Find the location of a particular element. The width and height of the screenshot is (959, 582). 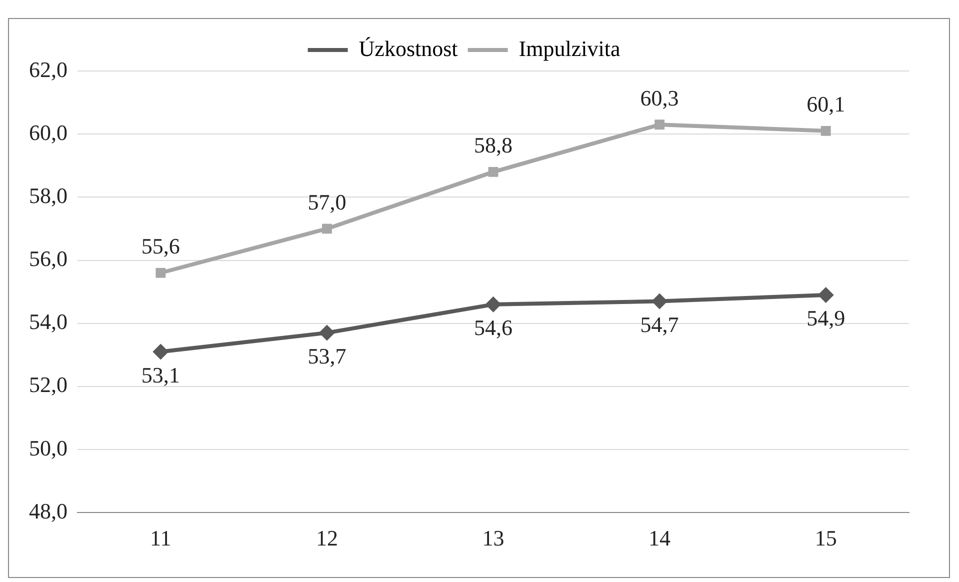

data-label: 53,1 is located at coordinates (160, 375).